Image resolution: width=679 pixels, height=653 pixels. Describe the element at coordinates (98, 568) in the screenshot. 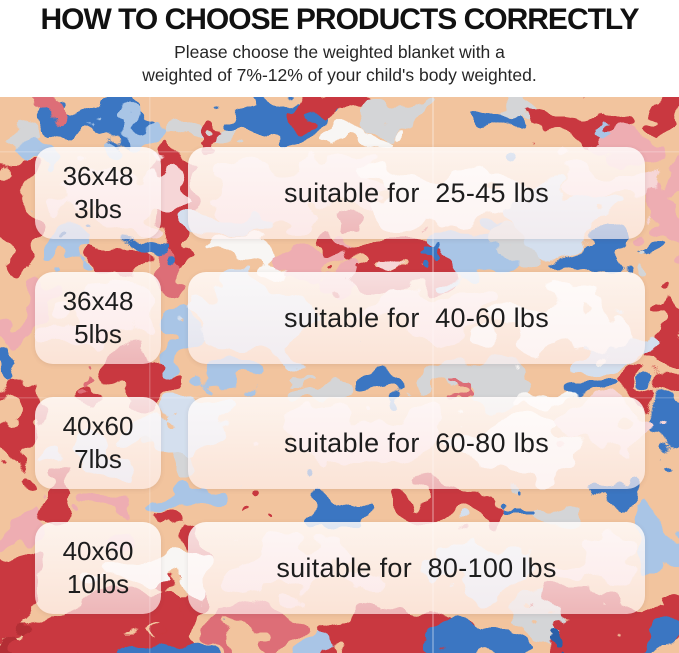

I see `size-weight-box: 40x60 10lbs` at that location.